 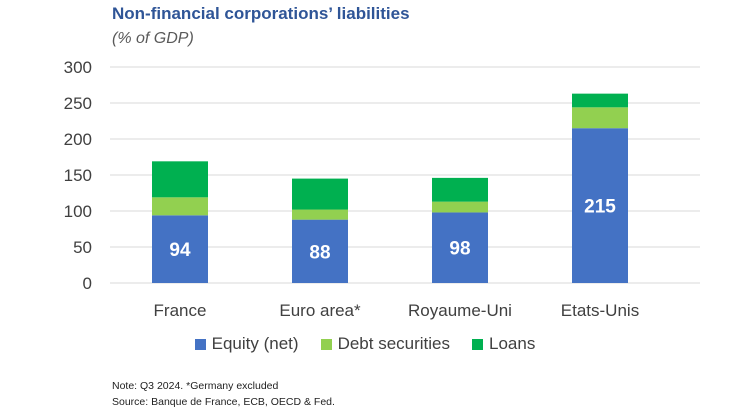 I want to click on data-label: 215, so click(x=600, y=207).